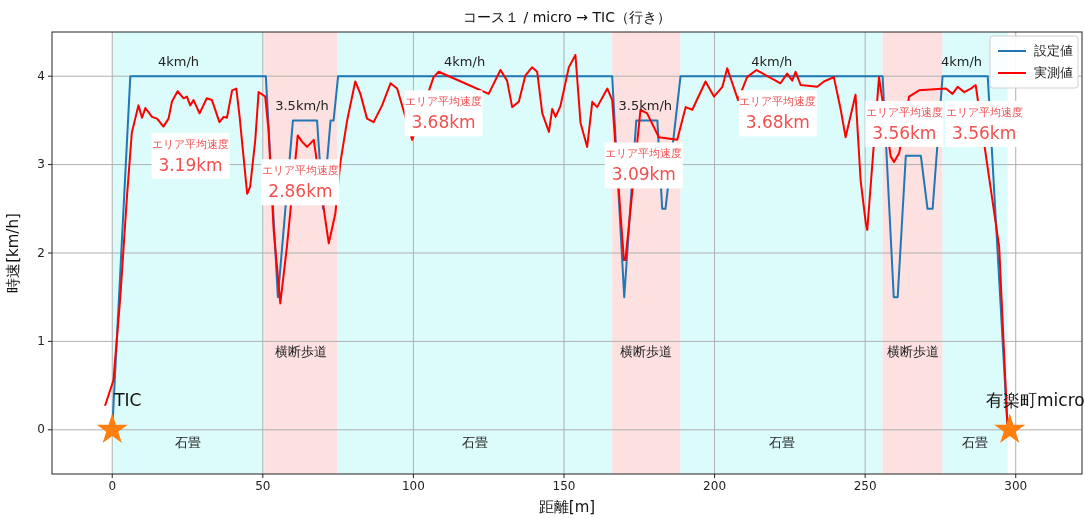  What do you see at coordinates (13, 253) in the screenshot?
I see `y-axis-title: 時速[km/h]` at bounding box center [13, 253].